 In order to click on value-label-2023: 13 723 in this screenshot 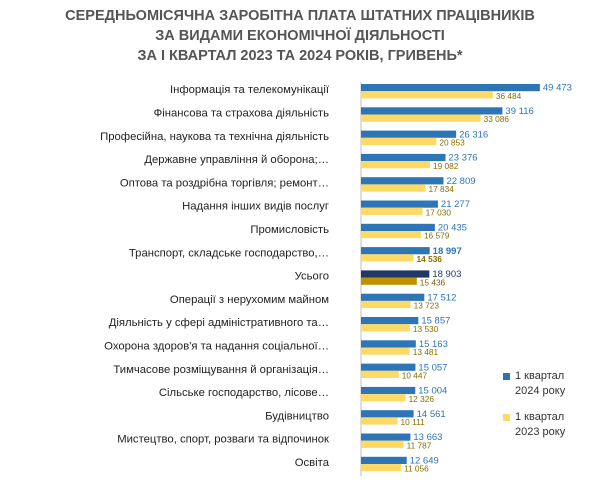, I will do `click(427, 306)`.